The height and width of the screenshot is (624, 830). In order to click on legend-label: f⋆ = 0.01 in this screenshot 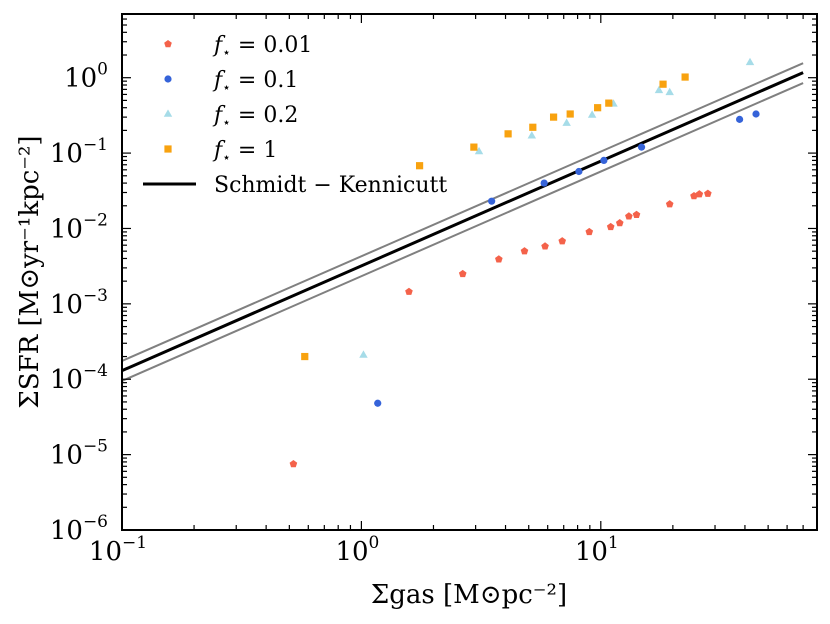, I will do `click(262, 47)`.